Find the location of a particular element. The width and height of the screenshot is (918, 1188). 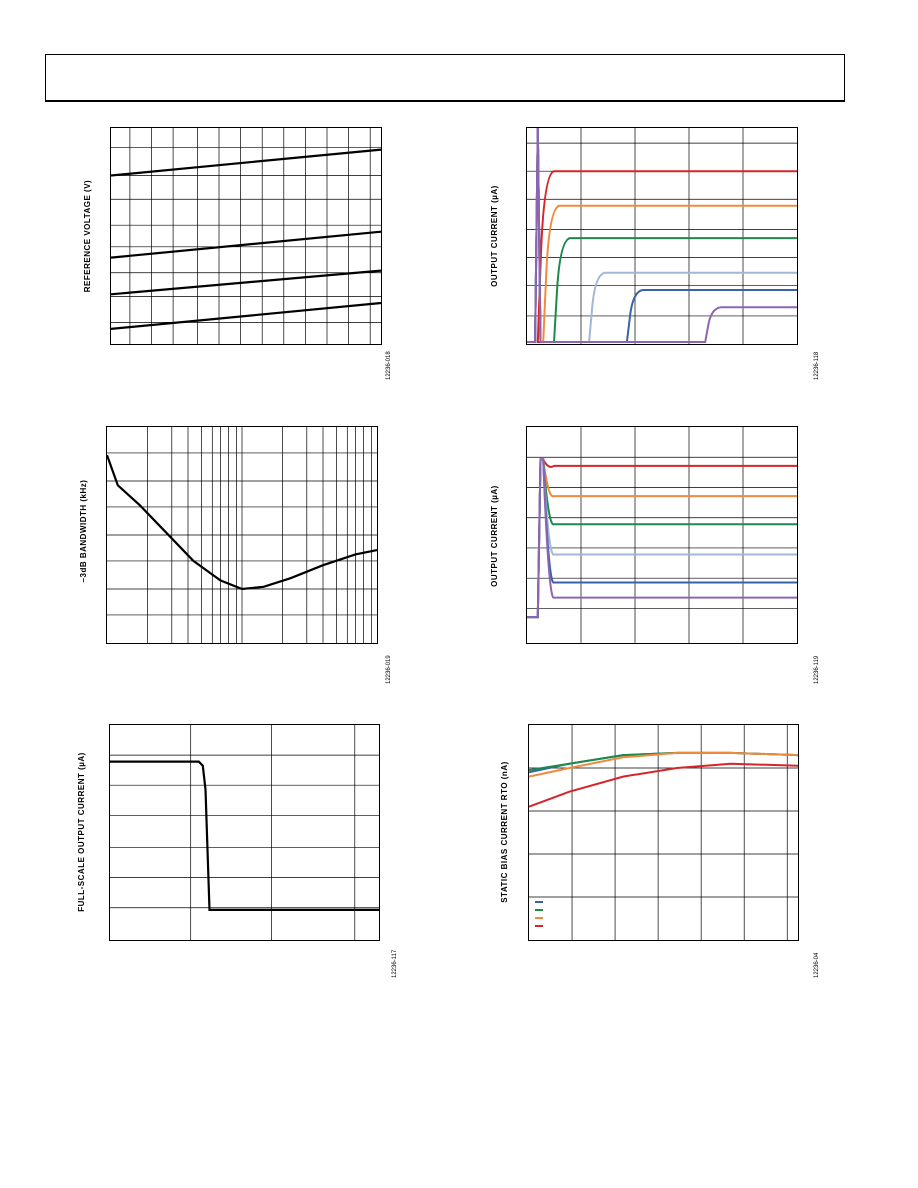

full-scale-current-chart-svg is located at coordinates (244, 832).